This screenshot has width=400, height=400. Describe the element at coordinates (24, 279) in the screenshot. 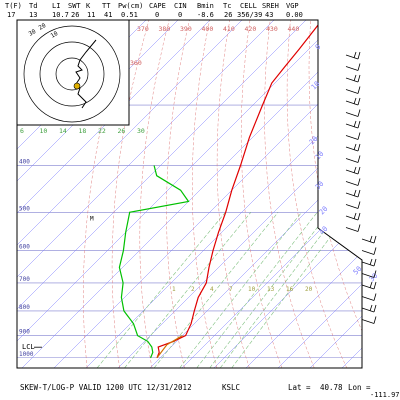

I see `pressure-label: 700` at that location.